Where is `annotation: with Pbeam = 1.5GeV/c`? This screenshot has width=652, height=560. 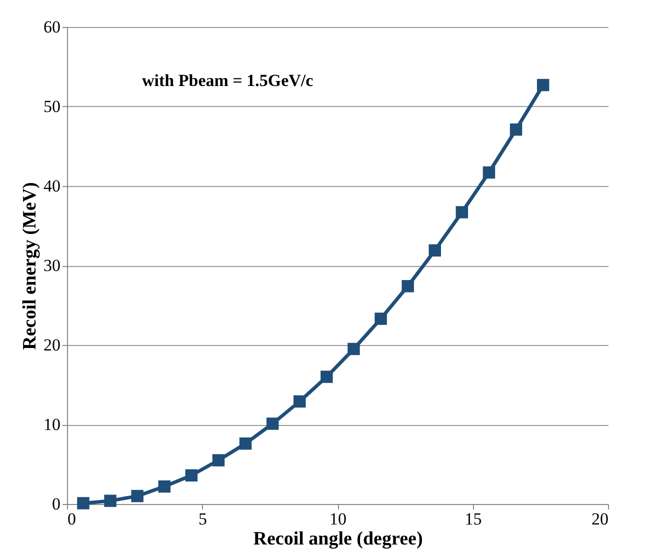
annotation: with Pbeam = 1.5GeV/c is located at coordinates (228, 80).